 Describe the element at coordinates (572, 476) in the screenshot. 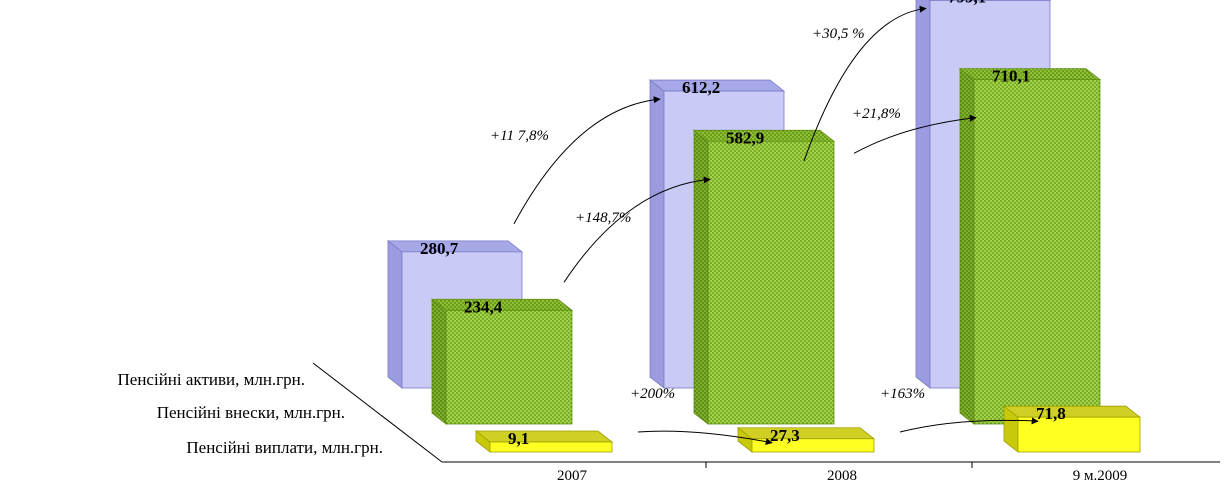

I see `category-label-0: 2007` at that location.